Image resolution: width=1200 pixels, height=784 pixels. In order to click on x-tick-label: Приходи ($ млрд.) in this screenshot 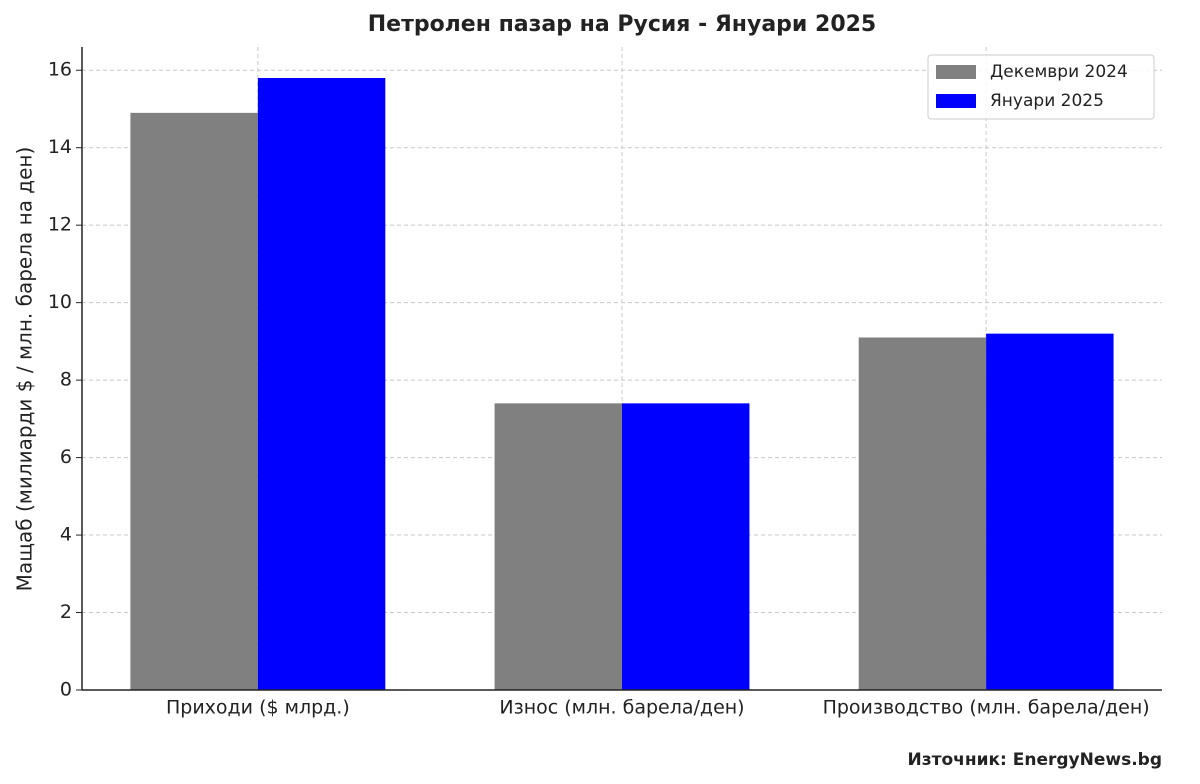, I will do `click(258, 708)`.